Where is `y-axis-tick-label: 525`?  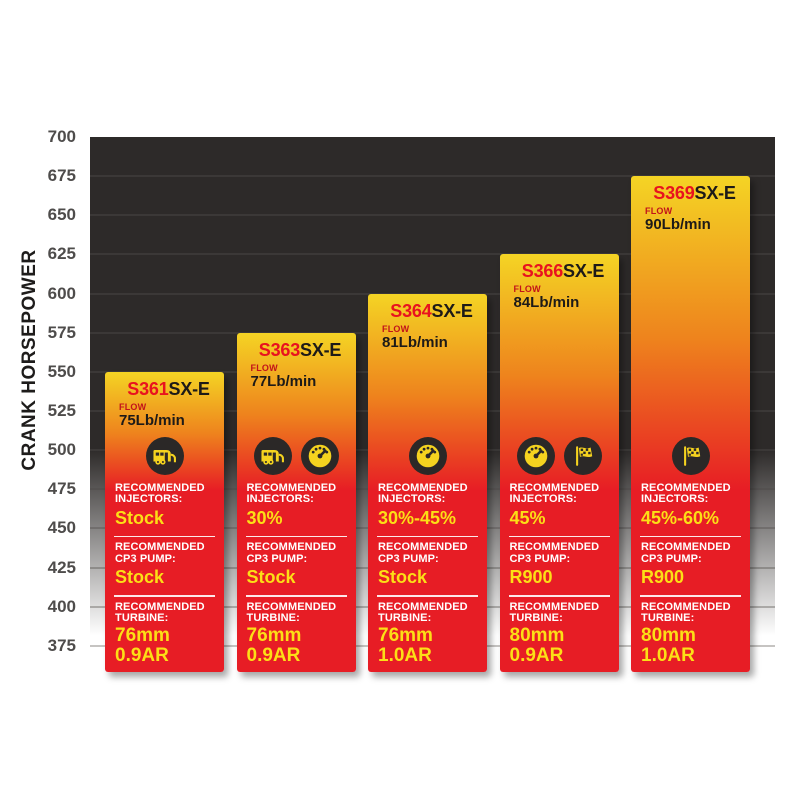 y-axis-tick-label: 525 is located at coordinates (61, 410).